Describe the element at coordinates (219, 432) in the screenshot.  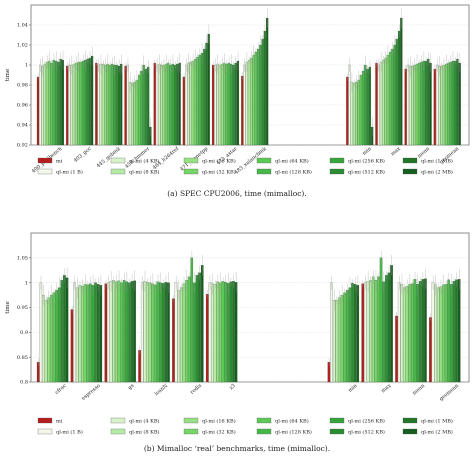
I see `legend-label: ql-mi (32 KB)` at that location.